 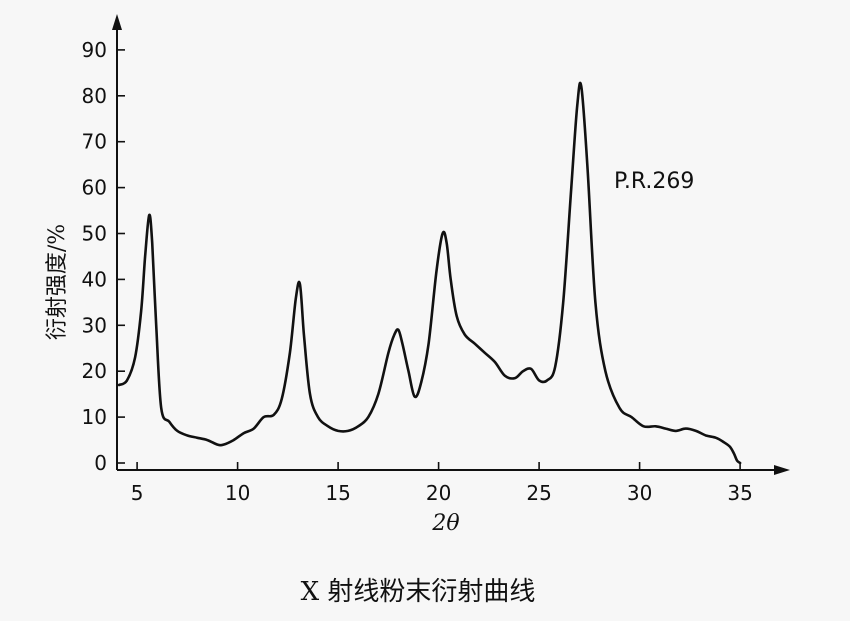 What do you see at coordinates (639, 493) in the screenshot?
I see `x-tick-label: 30` at bounding box center [639, 493].